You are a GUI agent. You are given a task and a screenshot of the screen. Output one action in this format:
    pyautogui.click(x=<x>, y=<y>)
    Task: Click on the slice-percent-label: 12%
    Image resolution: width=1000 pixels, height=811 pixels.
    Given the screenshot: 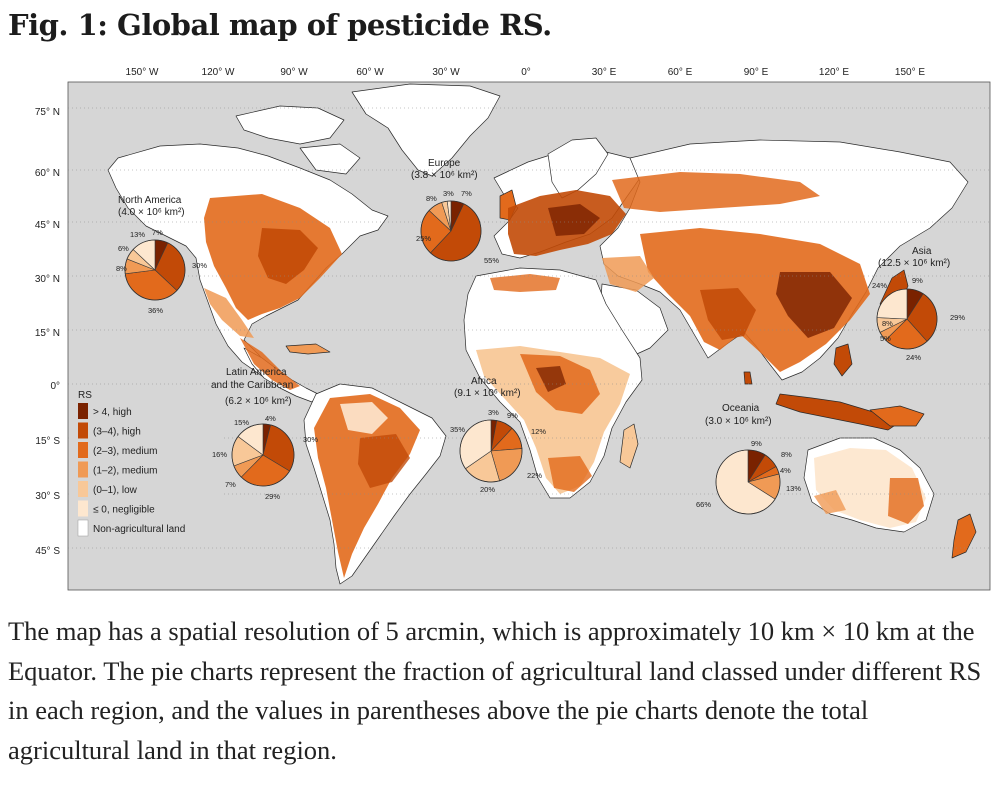 What is the action you would take?
    pyautogui.click(x=538, y=431)
    